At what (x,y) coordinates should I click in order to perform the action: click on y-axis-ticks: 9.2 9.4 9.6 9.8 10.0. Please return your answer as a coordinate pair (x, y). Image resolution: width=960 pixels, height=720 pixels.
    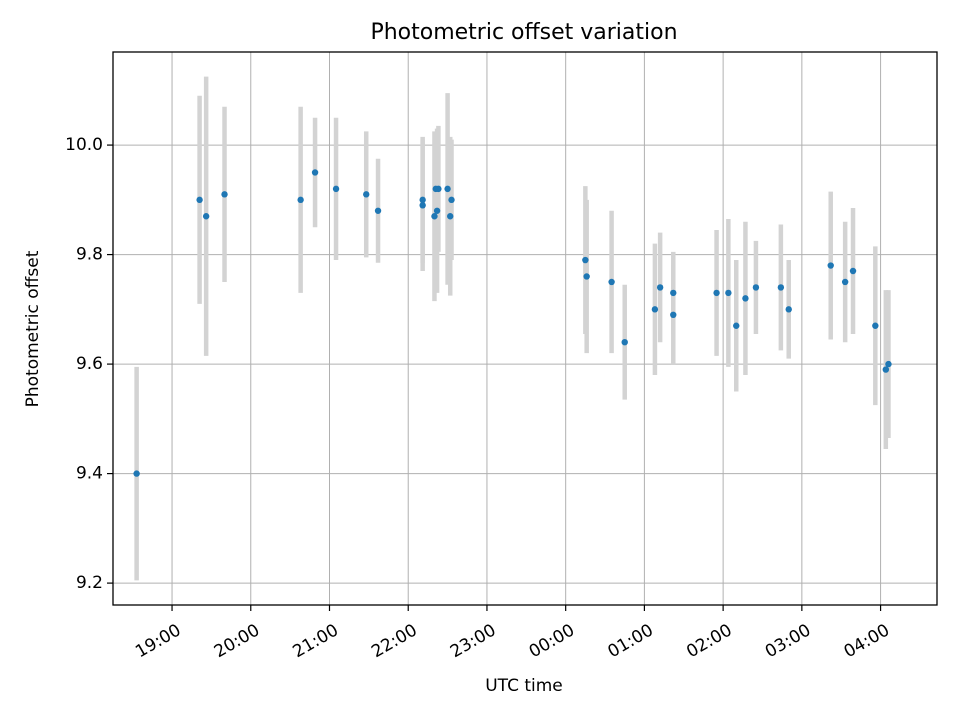
    Looking at the image, I should click on (89, 364).